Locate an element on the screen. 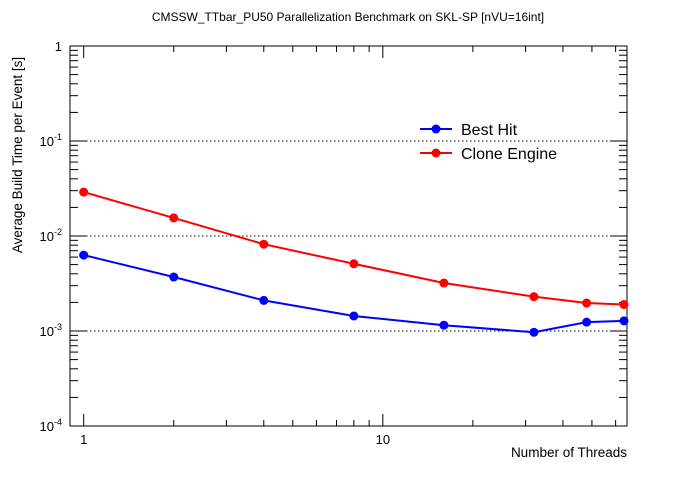 The width and height of the screenshot is (696, 477). y-tick-label: 10⁻² is located at coordinates (51, 235).